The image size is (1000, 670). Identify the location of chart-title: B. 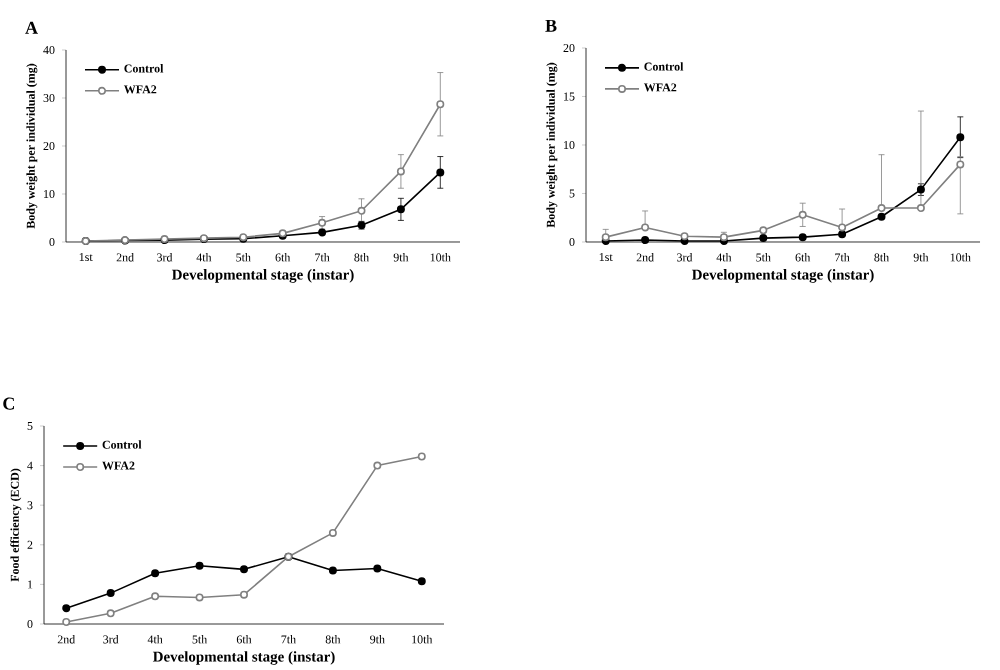
(551, 25).